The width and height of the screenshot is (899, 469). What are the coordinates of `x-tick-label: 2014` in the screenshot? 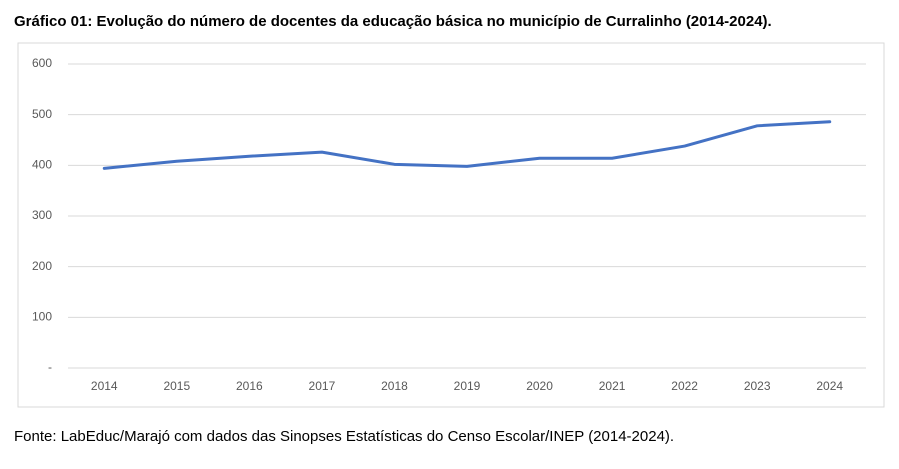 It's located at (104, 386).